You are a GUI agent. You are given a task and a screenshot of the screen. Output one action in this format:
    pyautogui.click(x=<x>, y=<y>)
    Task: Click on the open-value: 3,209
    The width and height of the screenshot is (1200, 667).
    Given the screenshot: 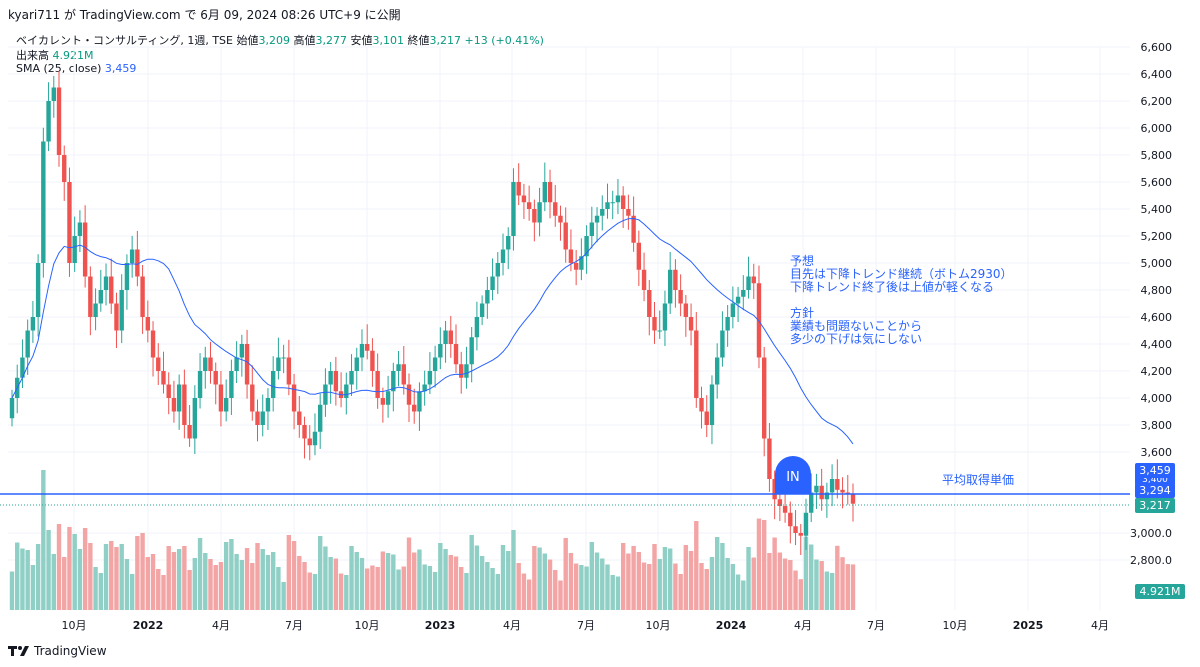 What is the action you would take?
    pyautogui.click(x=274, y=40)
    